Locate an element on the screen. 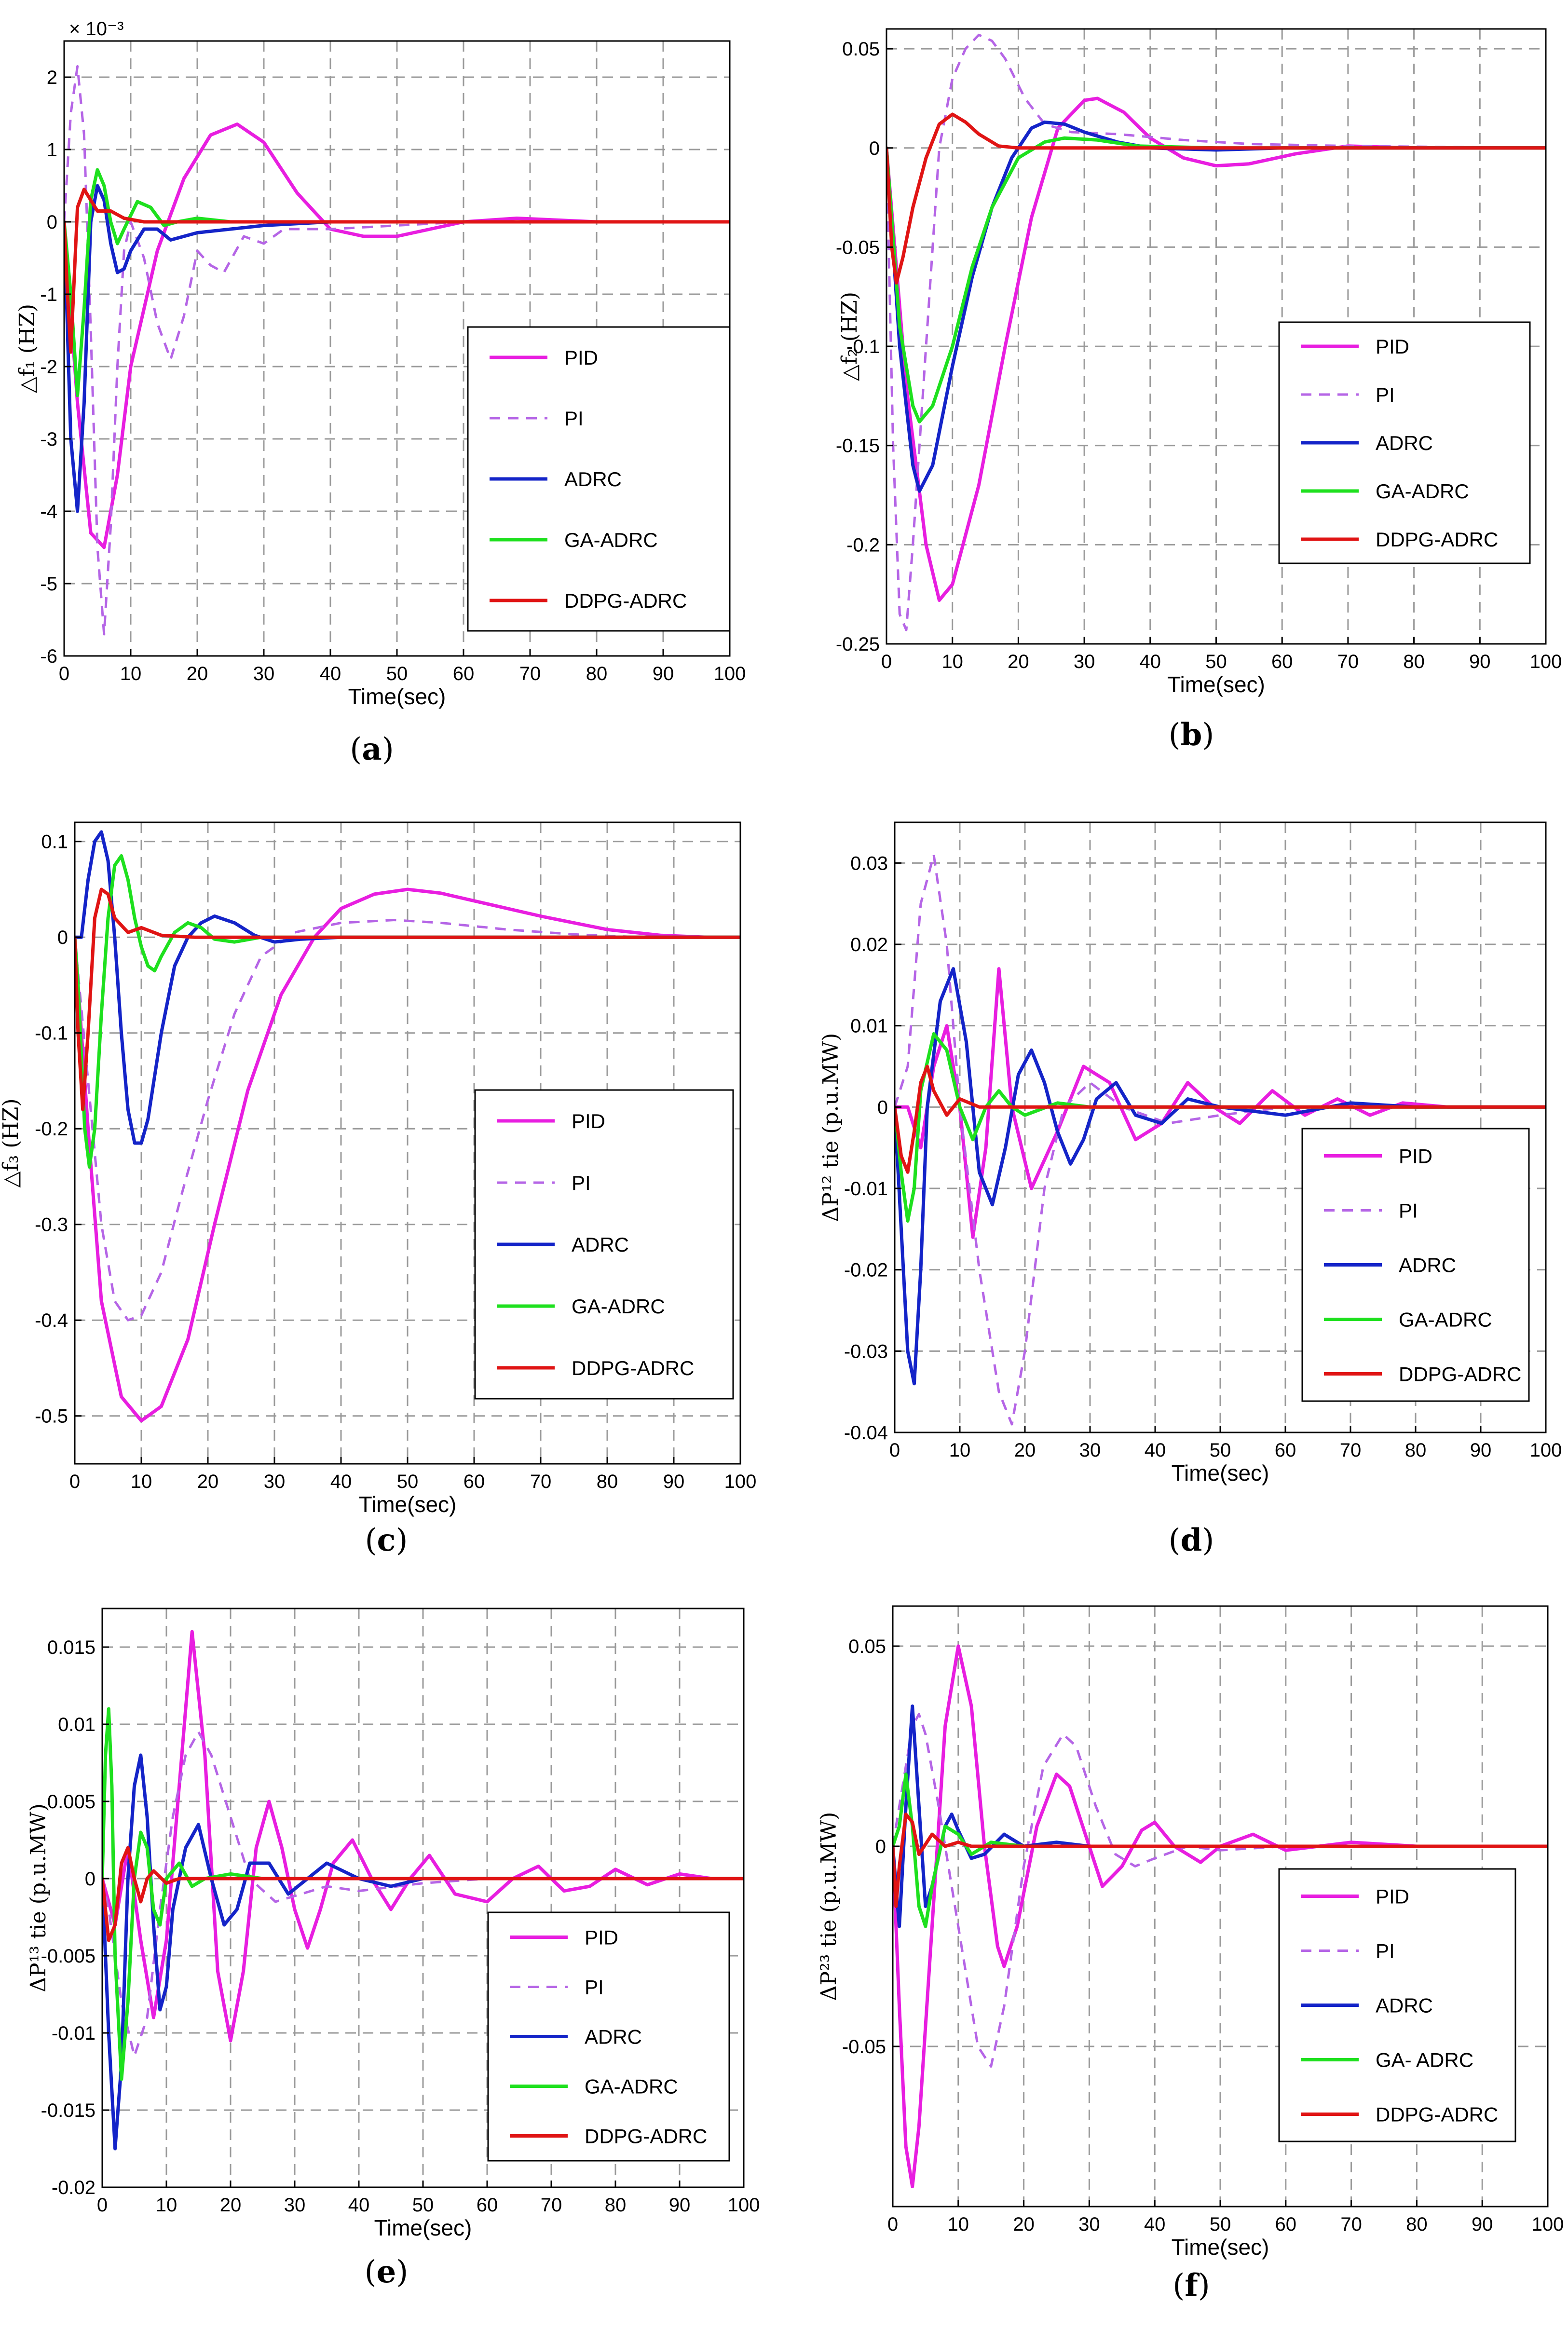 This screenshot has width=1568, height=2331. legend-label-ga-adrc: GA- ADRC is located at coordinates (1425, 2060).